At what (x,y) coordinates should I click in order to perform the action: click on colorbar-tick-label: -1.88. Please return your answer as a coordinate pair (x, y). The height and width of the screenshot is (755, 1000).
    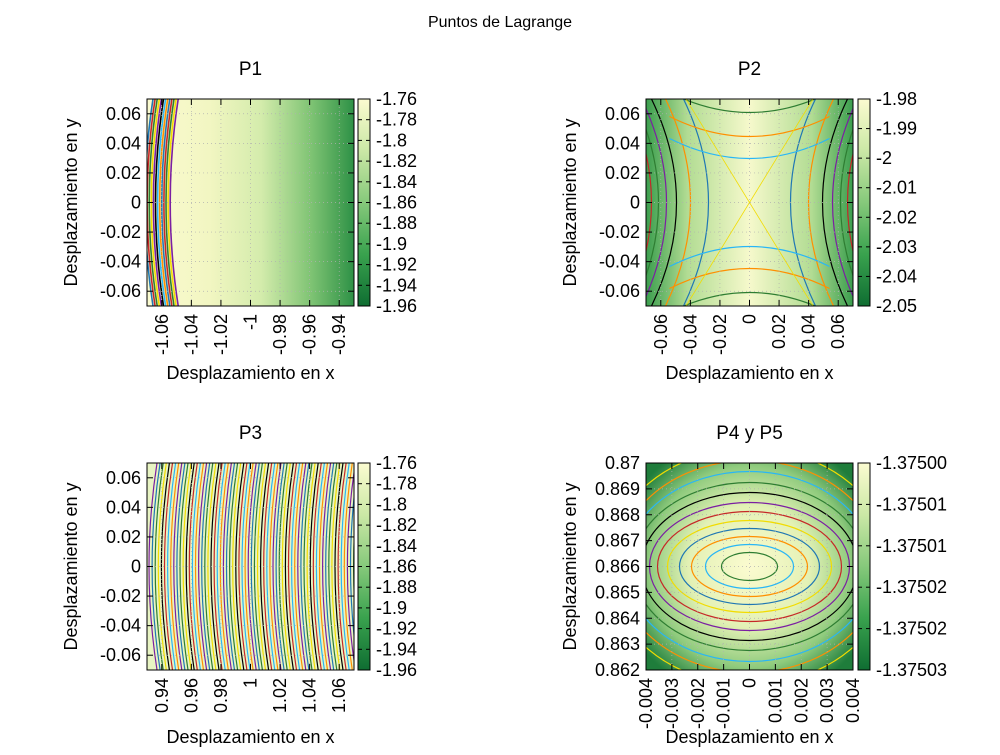
    Looking at the image, I should click on (396, 587).